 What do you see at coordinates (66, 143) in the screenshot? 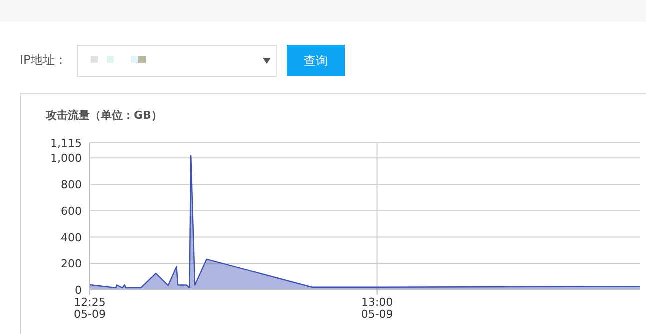
I see `y-tick-label: 1,115` at bounding box center [66, 143].